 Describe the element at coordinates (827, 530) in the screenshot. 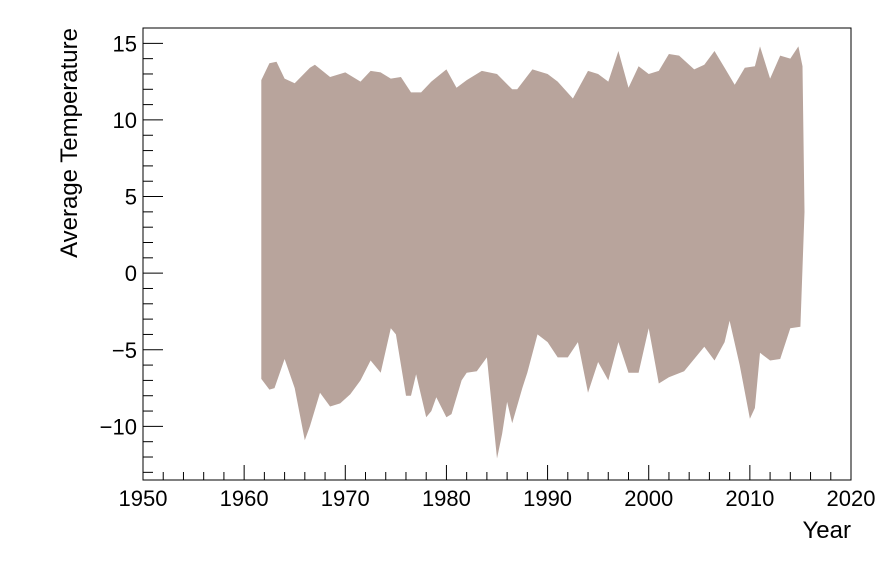

I see `x-axis-title: Year` at that location.